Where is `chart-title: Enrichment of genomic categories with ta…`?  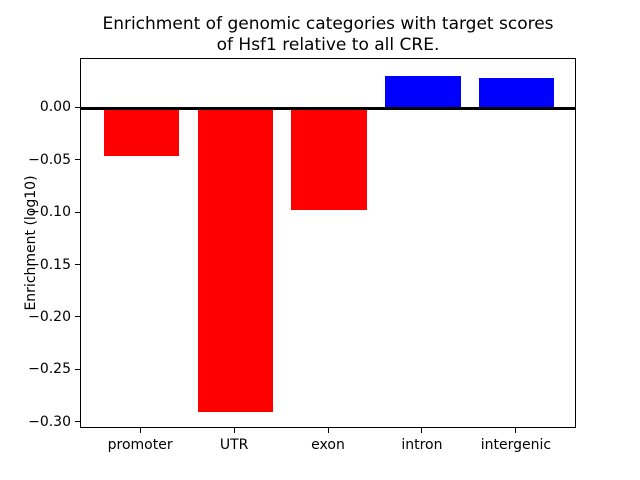 chart-title: Enrichment of genomic categories with ta… is located at coordinates (328, 34).